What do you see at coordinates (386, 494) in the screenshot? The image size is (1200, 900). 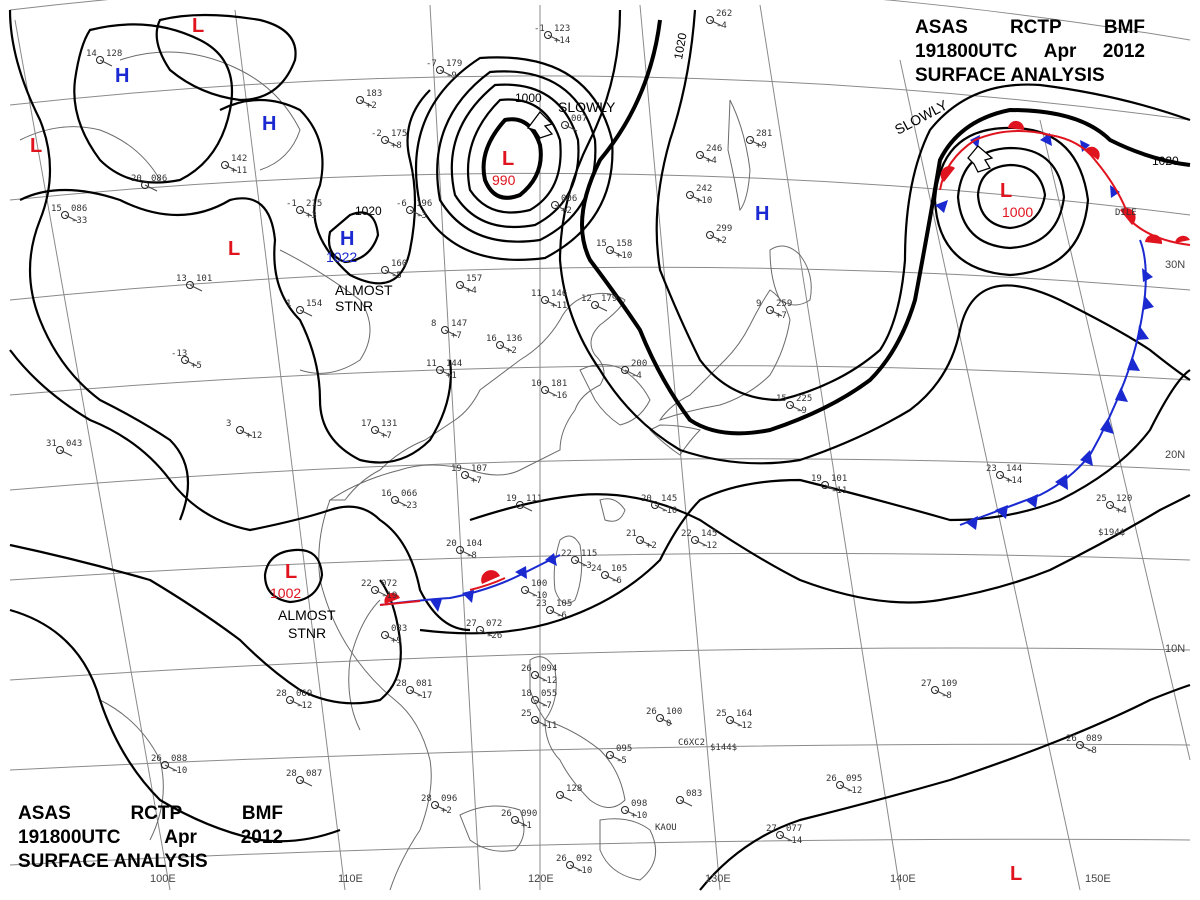 I see `station-temp: 16` at bounding box center [386, 494].